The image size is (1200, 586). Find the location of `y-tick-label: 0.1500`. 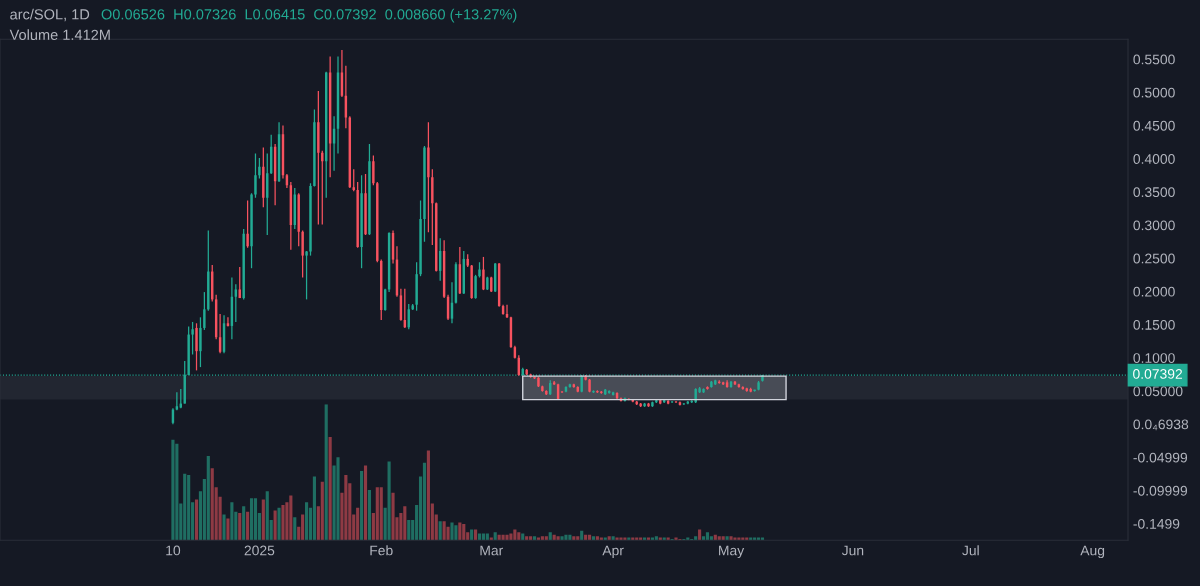

y-tick-label: 0.1500 is located at coordinates (1154, 324).